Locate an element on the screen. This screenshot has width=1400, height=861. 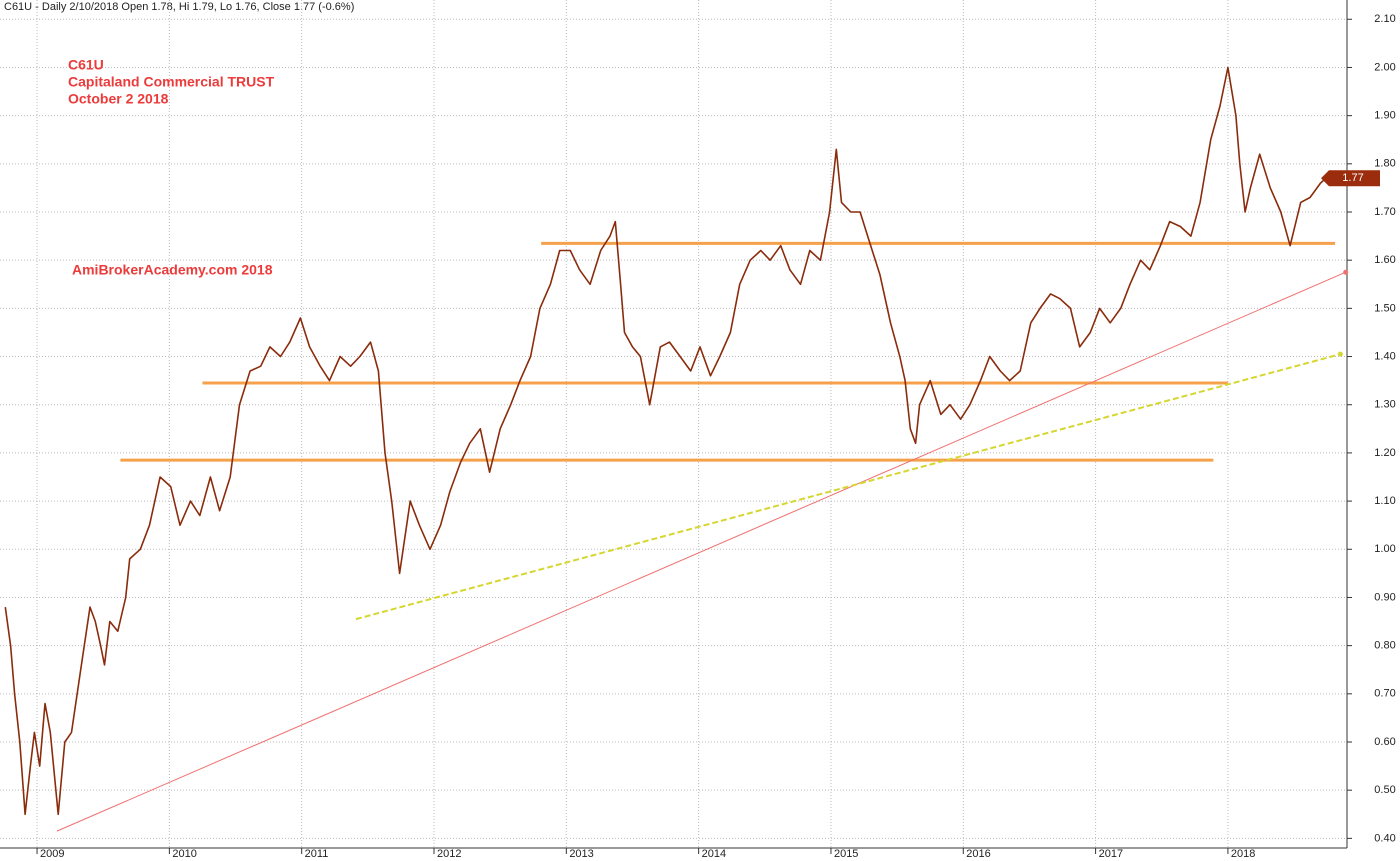
y-tick-label: 1.10 is located at coordinates (1384, 501).